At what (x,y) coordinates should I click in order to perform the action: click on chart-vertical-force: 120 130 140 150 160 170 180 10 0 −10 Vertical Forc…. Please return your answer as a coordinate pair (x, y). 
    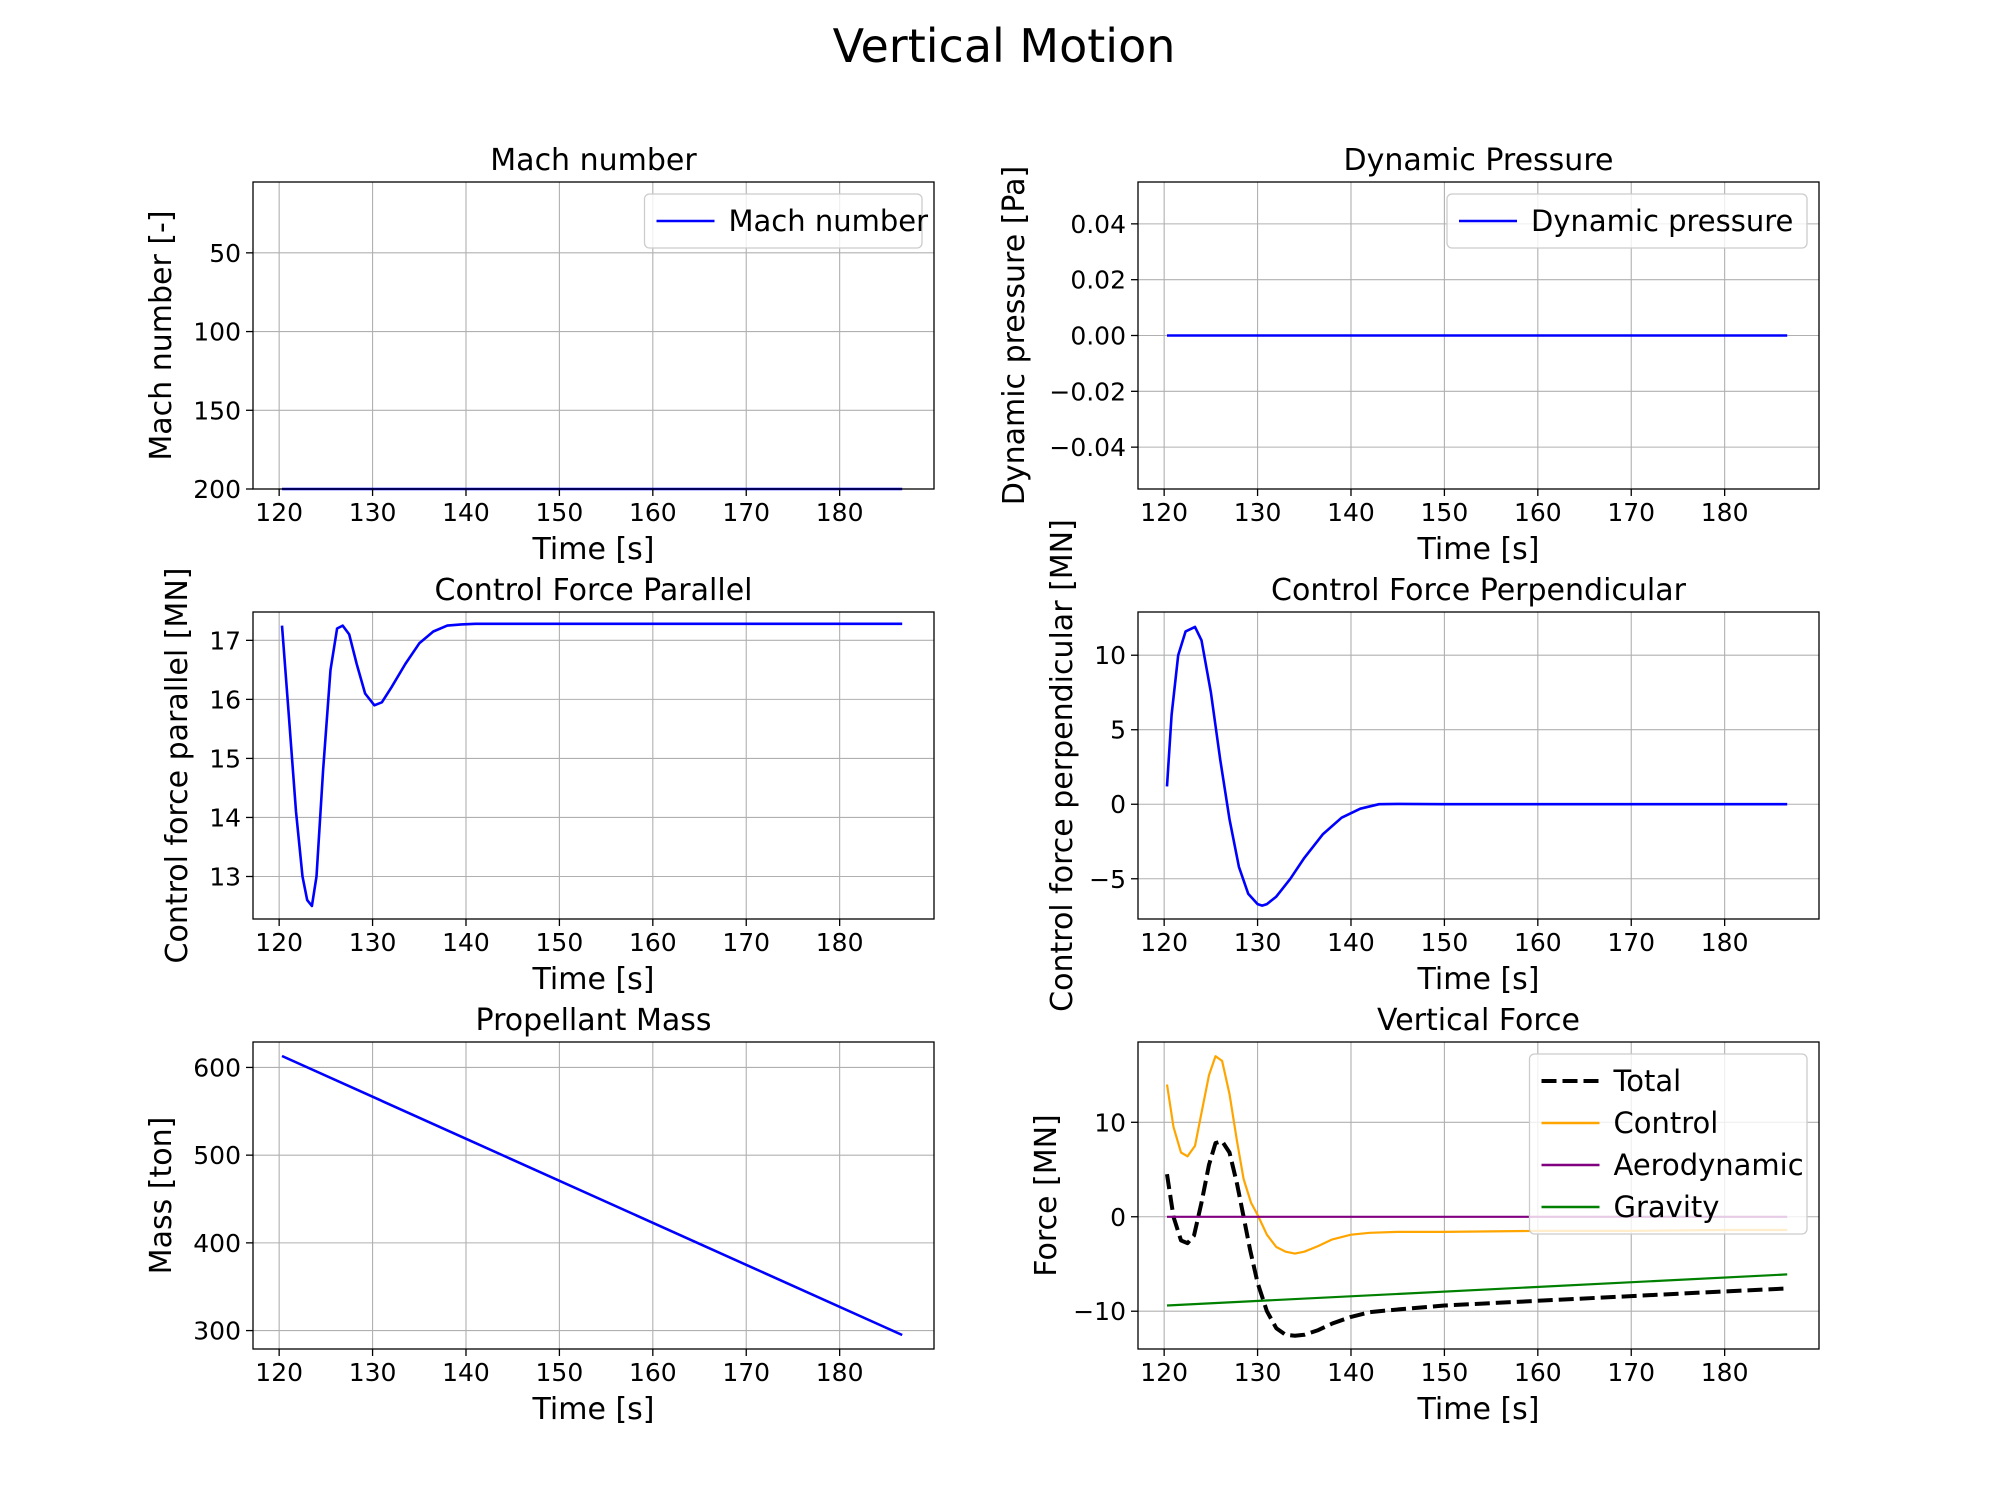
    Looking at the image, I should click on (1424, 1215).